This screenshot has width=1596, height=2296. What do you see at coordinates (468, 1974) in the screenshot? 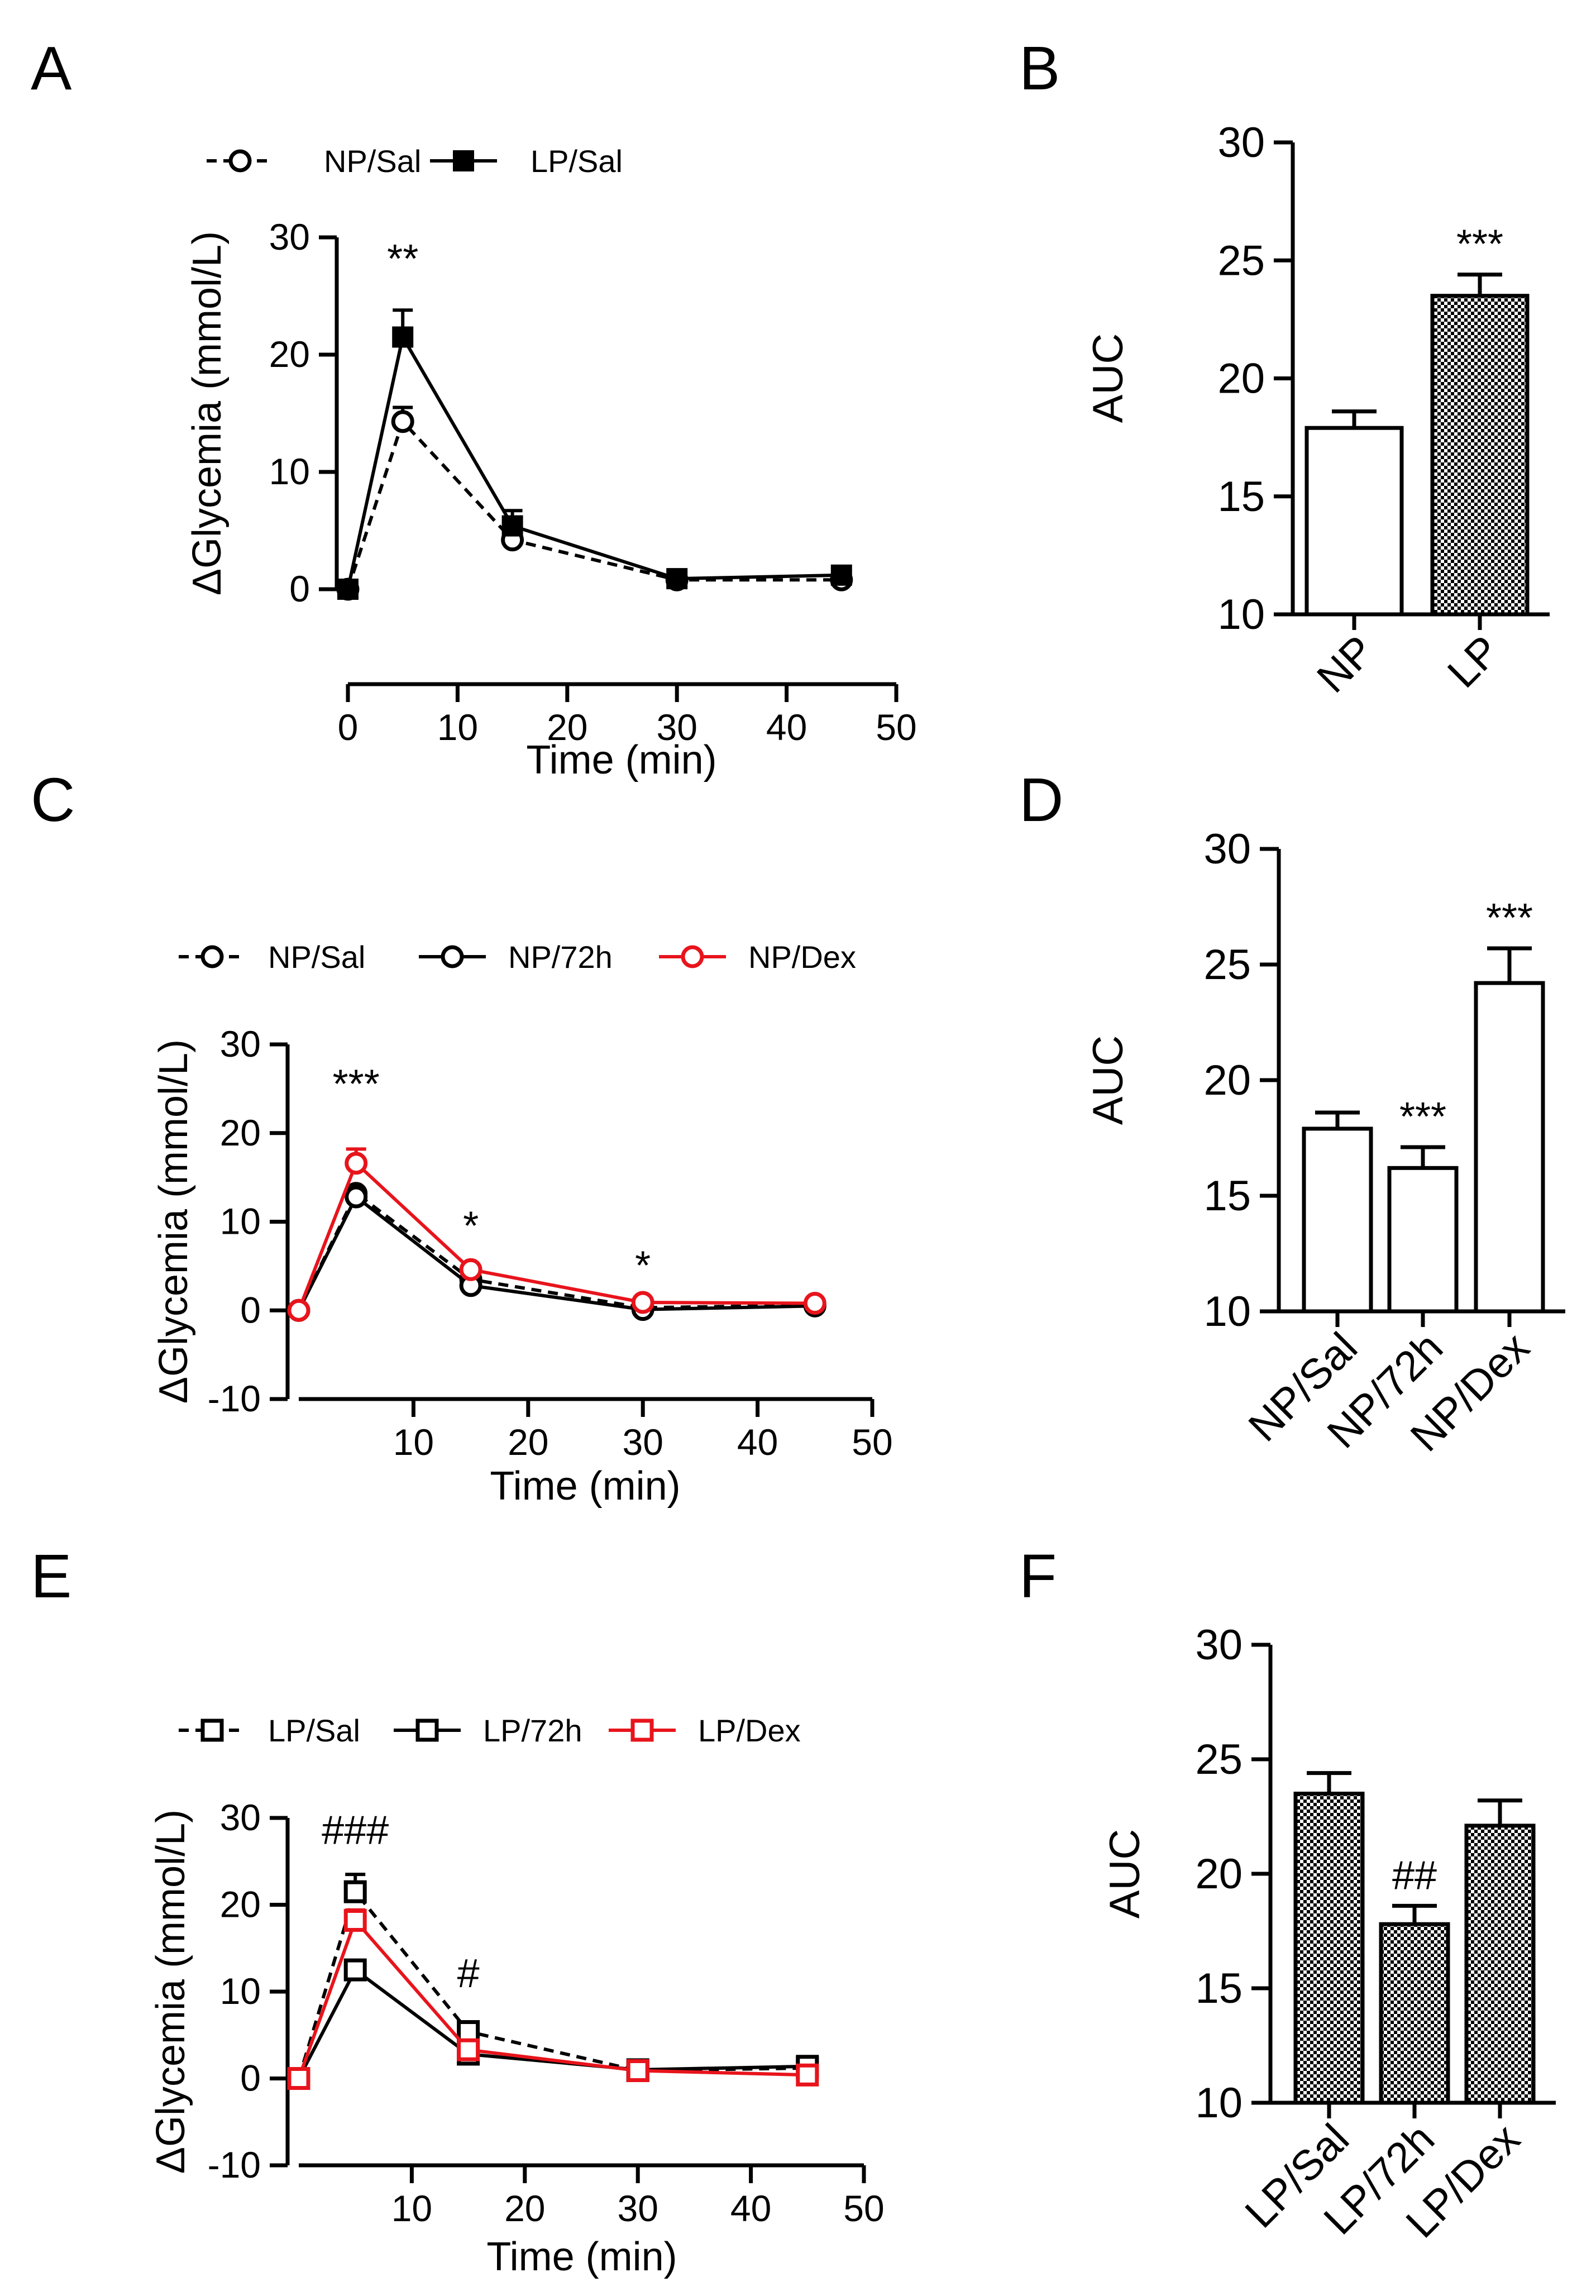
I see `significance-marker: #` at bounding box center [468, 1974].